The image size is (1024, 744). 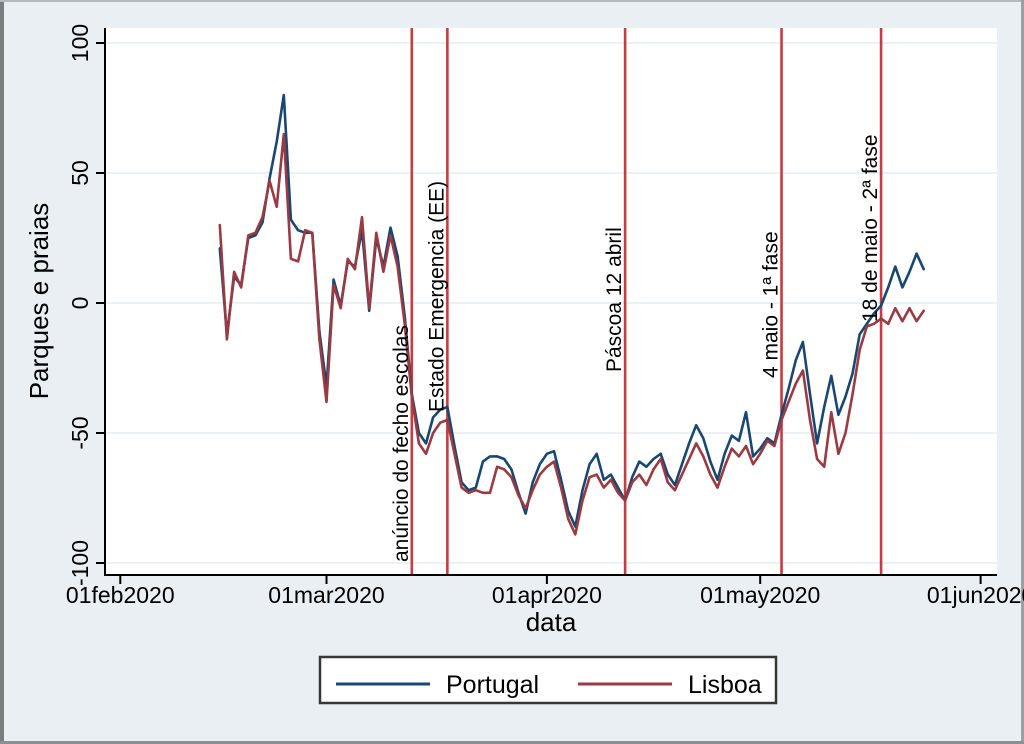 I want to click on window-border-top, so click(x=512, y=1).